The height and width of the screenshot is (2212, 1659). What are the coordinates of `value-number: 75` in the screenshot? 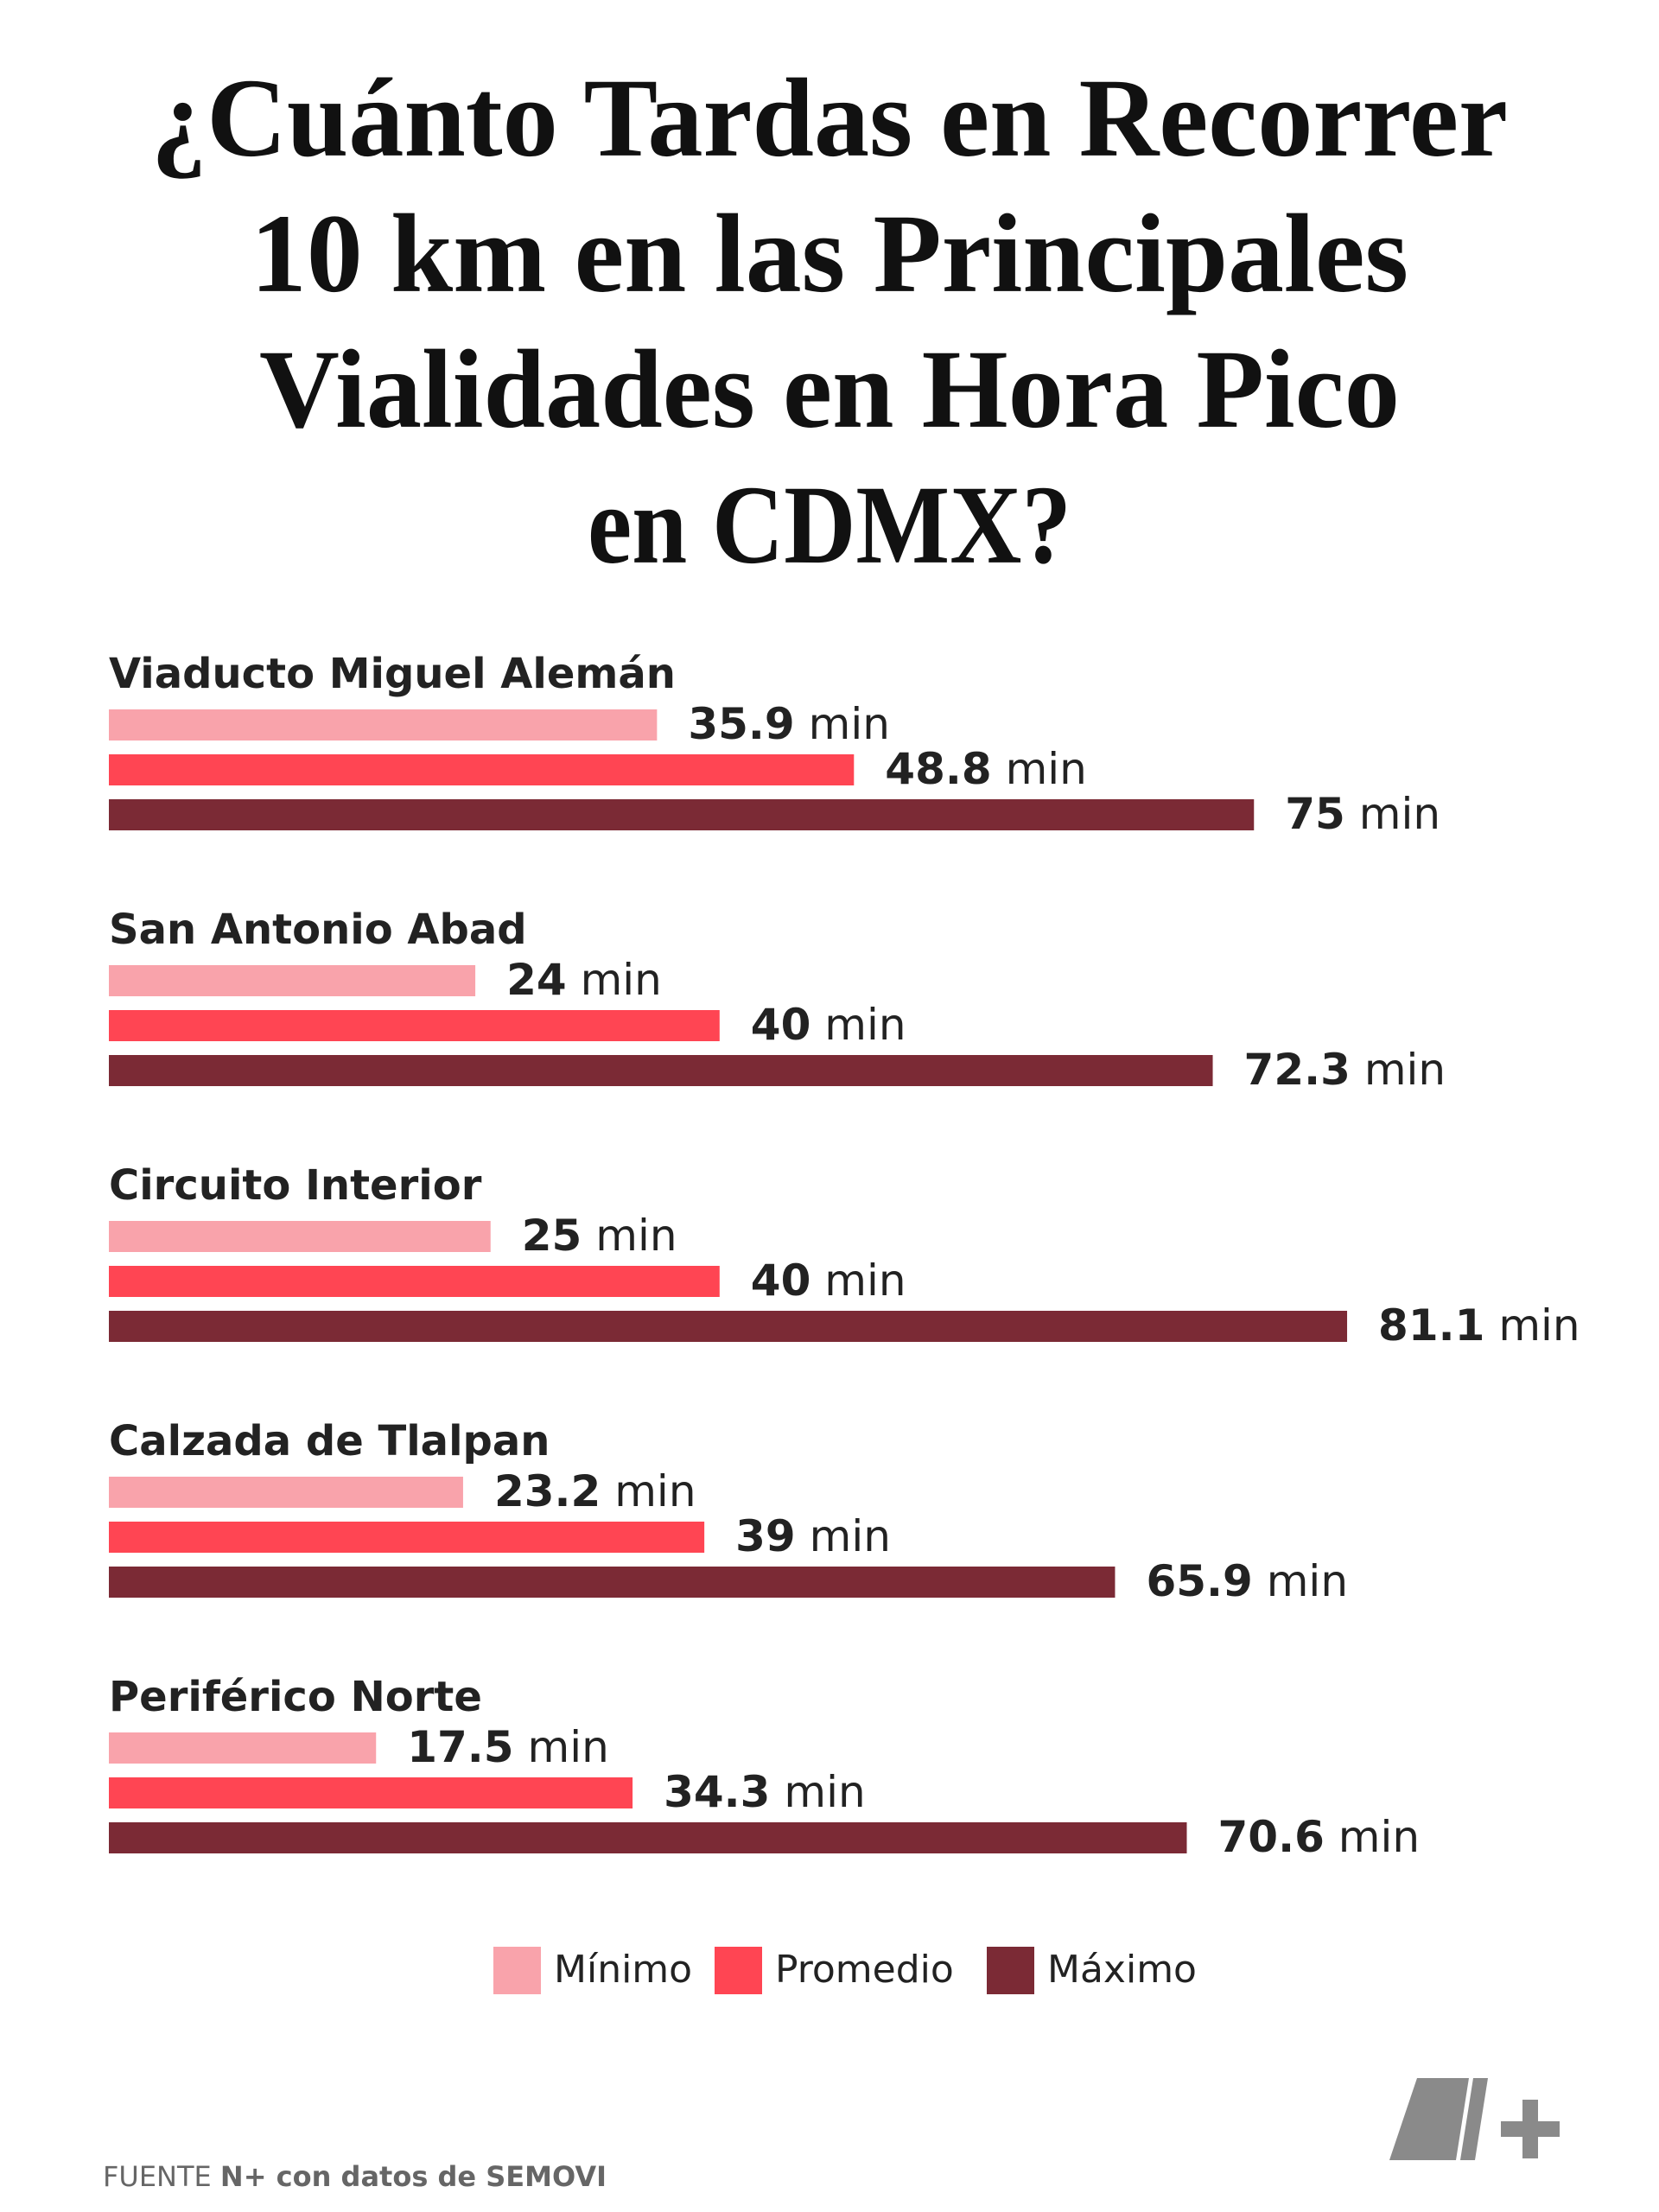 It's located at (1315, 814).